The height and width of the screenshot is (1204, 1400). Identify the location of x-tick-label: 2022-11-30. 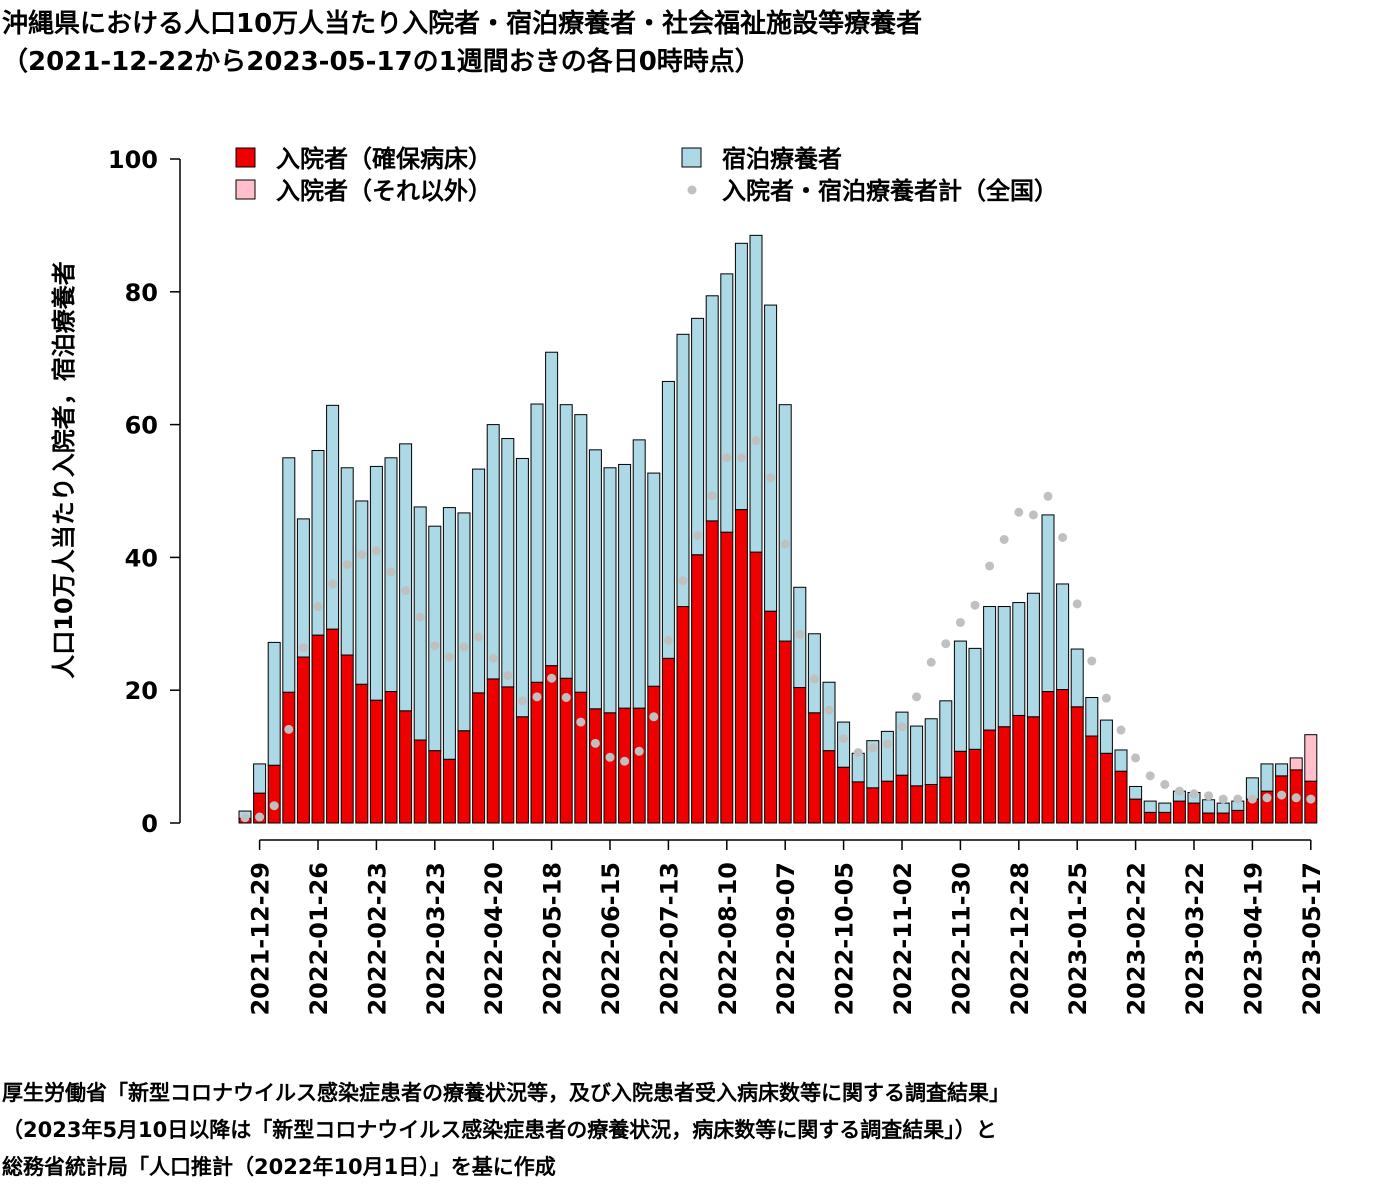
(961, 939).